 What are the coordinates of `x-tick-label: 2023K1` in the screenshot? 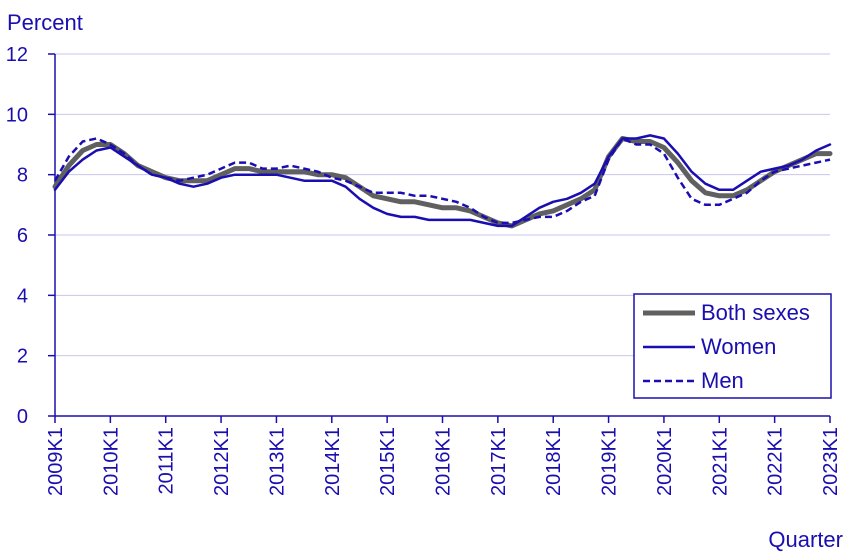 It's located at (831, 461).